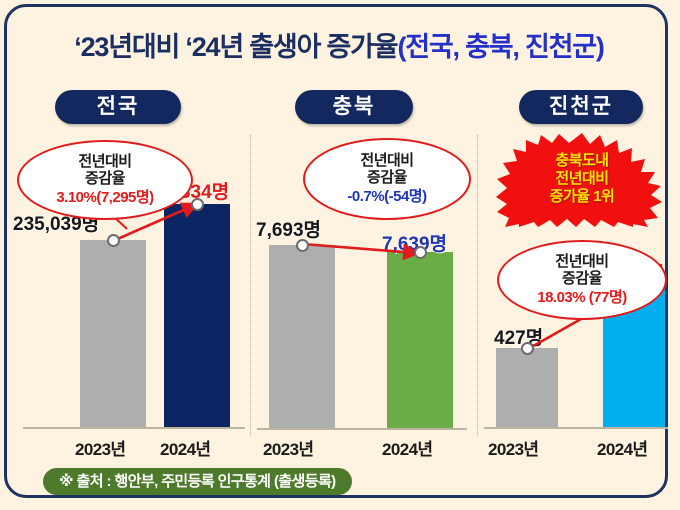  Describe the element at coordinates (581, 107) in the screenshot. I see `panel-header-jincheon: 진천군` at that location.